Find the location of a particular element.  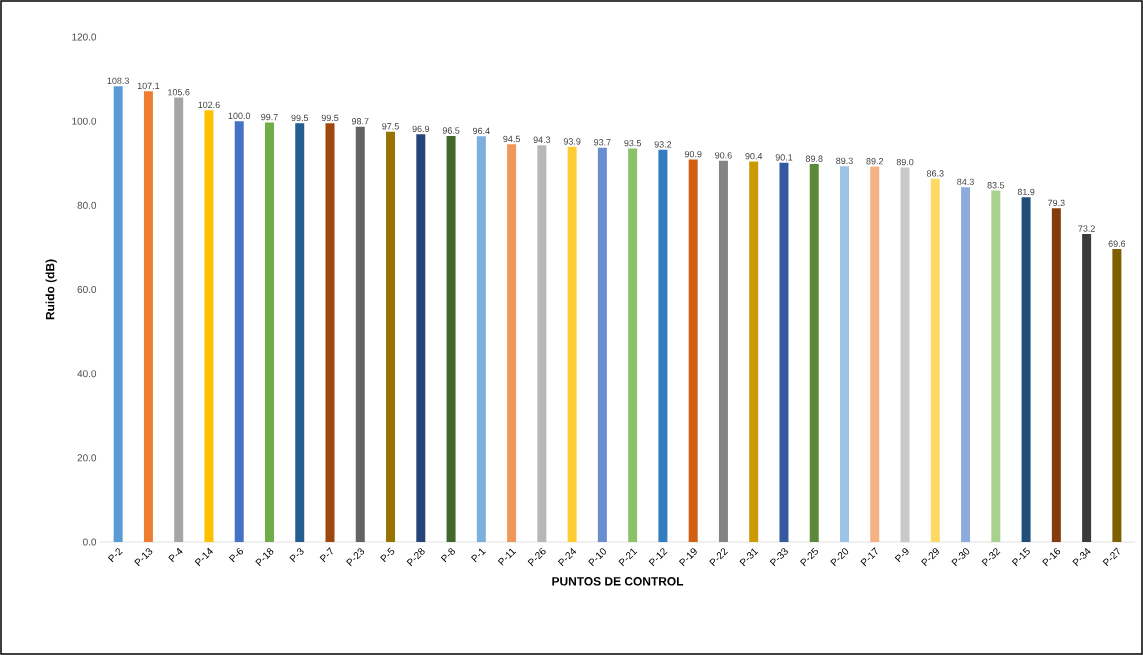

data-label: 90.9 is located at coordinates (693, 154).